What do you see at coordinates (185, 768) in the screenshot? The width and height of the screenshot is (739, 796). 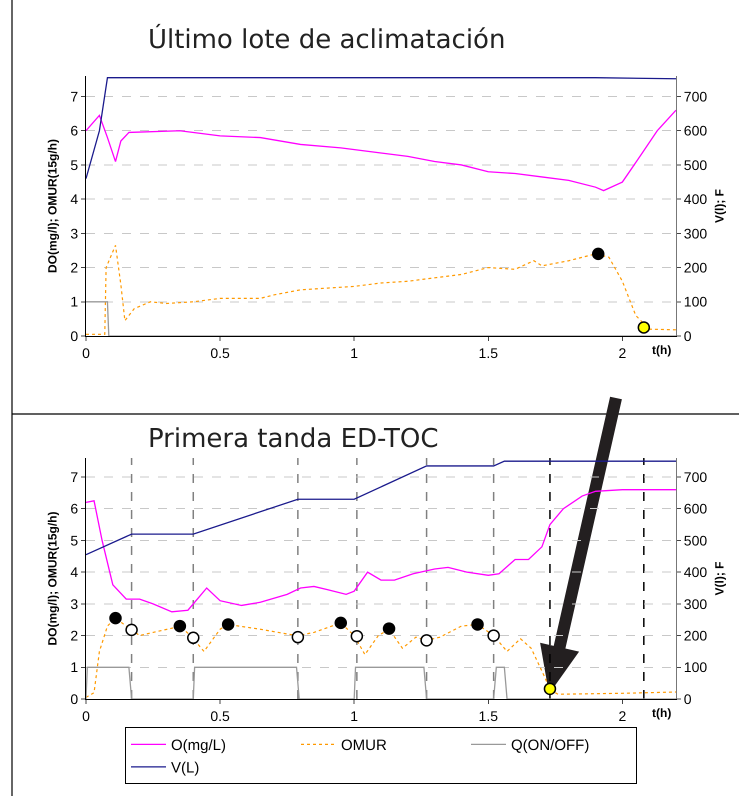 I see `legend-label: V(L)` at bounding box center [185, 768].